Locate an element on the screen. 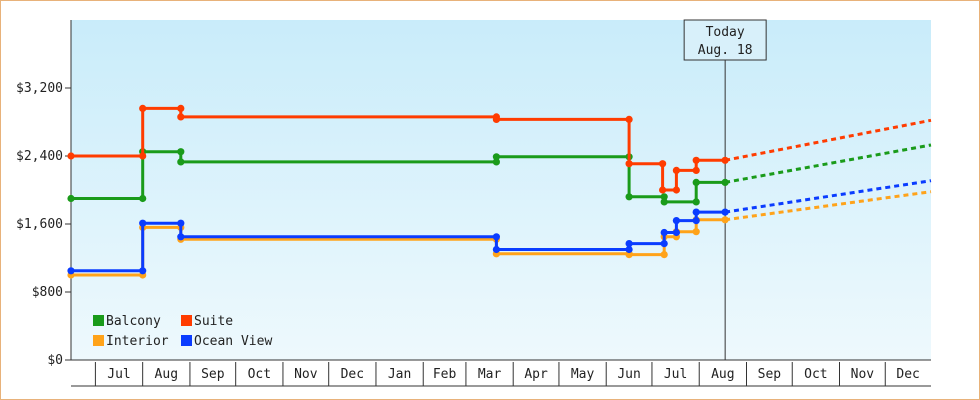 The height and width of the screenshot is (400, 980). x-month-label: Jan is located at coordinates (399, 374).